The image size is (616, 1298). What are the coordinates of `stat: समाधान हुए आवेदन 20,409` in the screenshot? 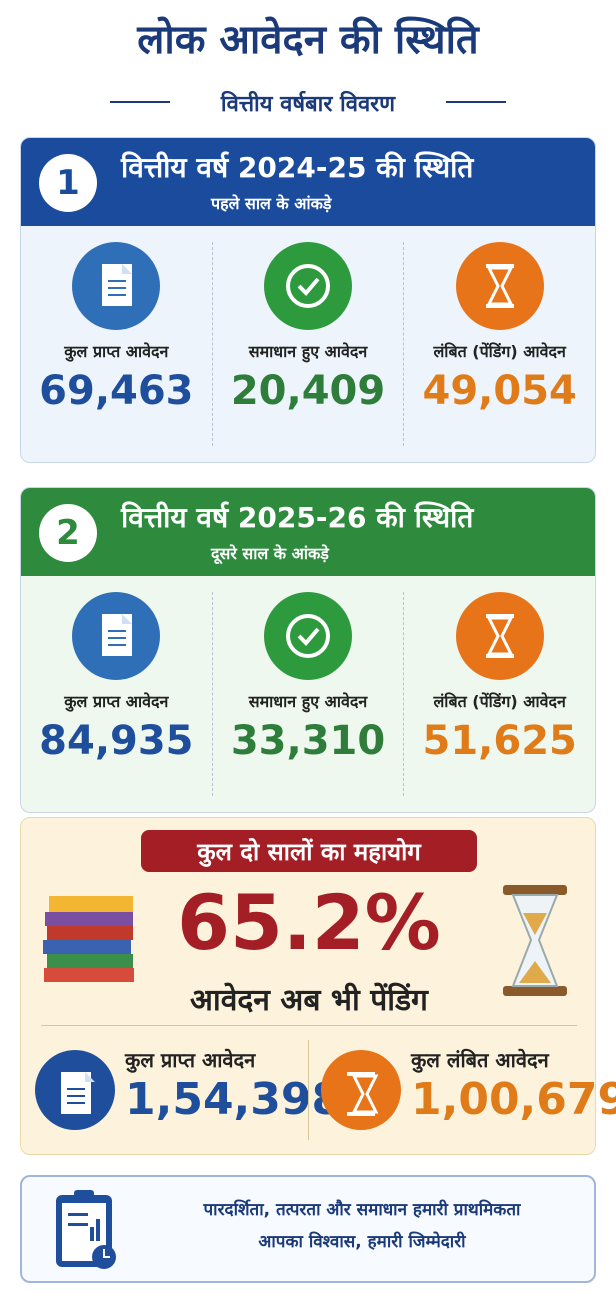 It's located at (309, 344).